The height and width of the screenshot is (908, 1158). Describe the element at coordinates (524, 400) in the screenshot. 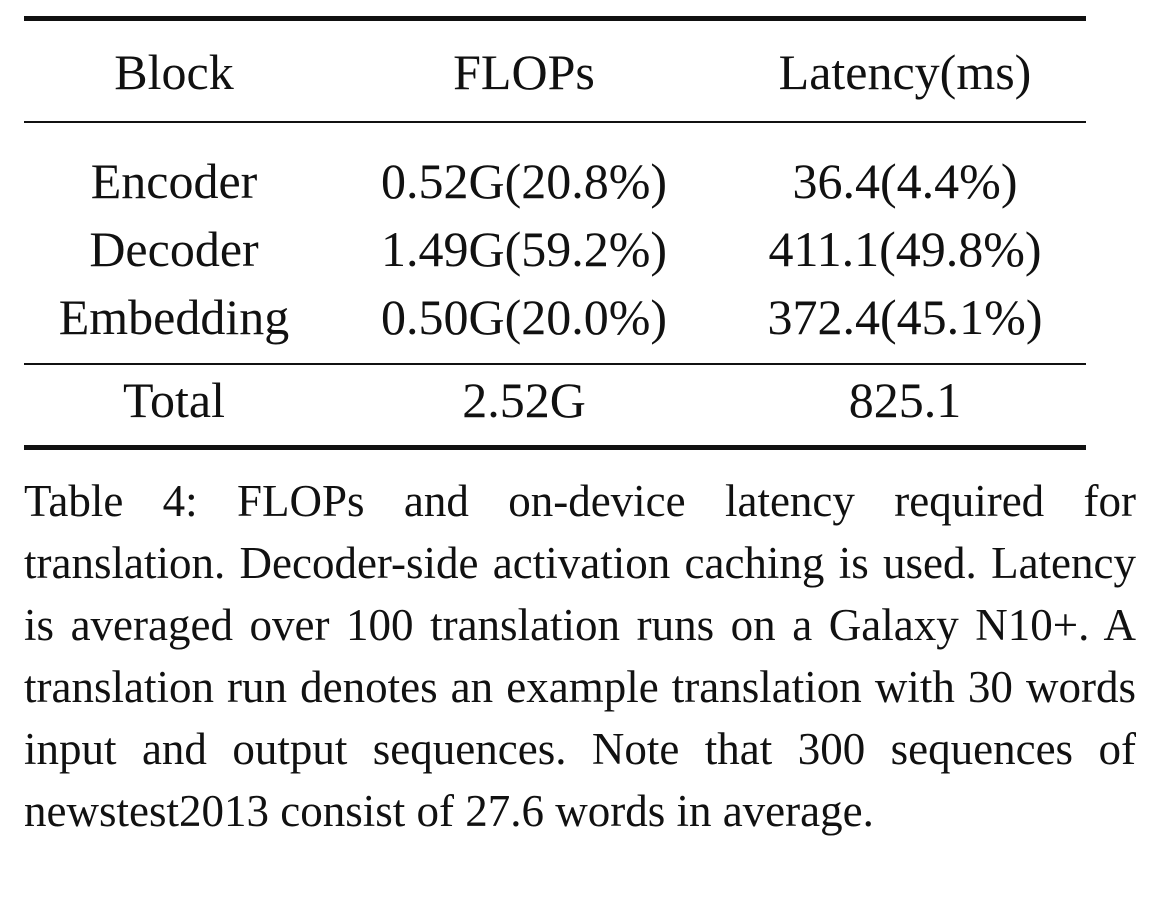

I see `total-flops: 2.52G` at that location.